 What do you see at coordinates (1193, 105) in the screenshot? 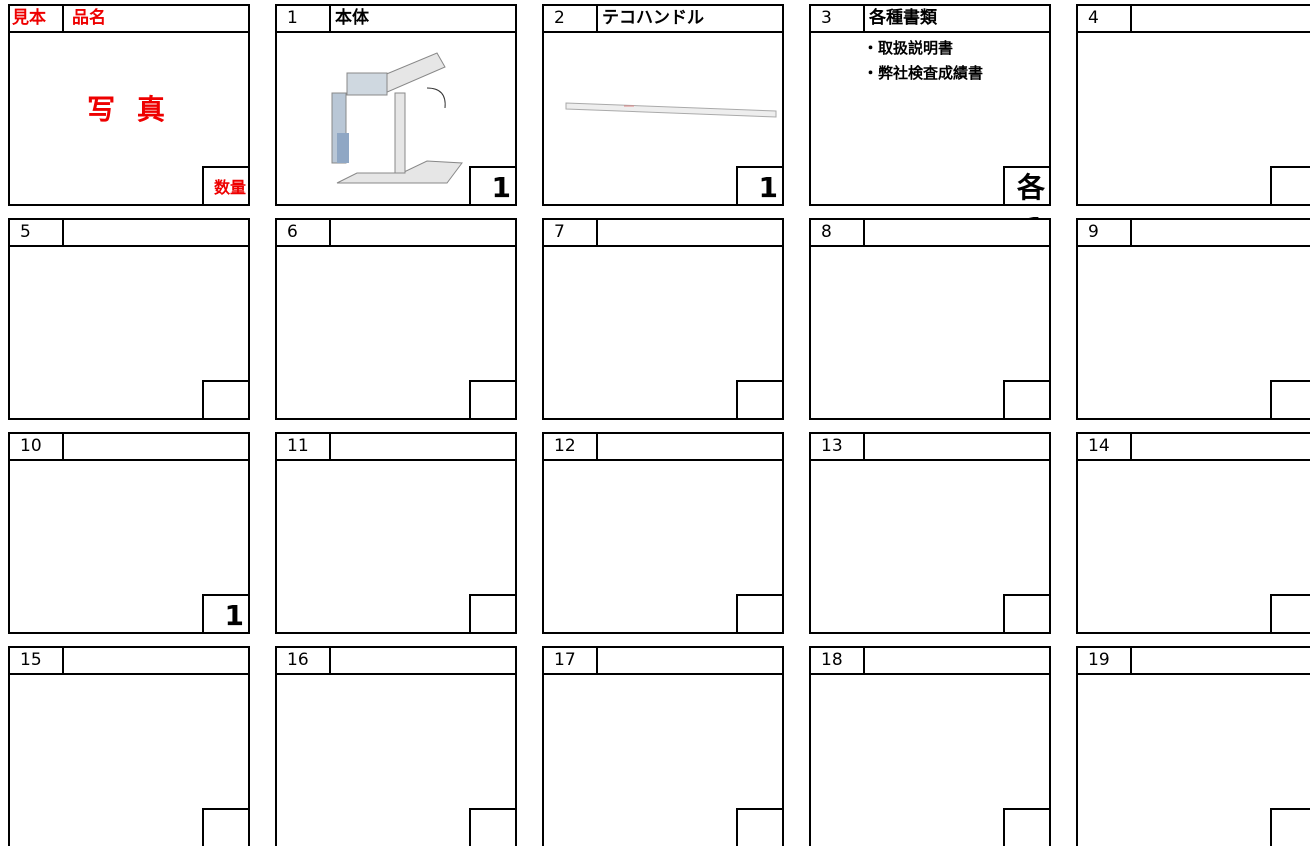
I see `card: 4` at bounding box center [1193, 105].